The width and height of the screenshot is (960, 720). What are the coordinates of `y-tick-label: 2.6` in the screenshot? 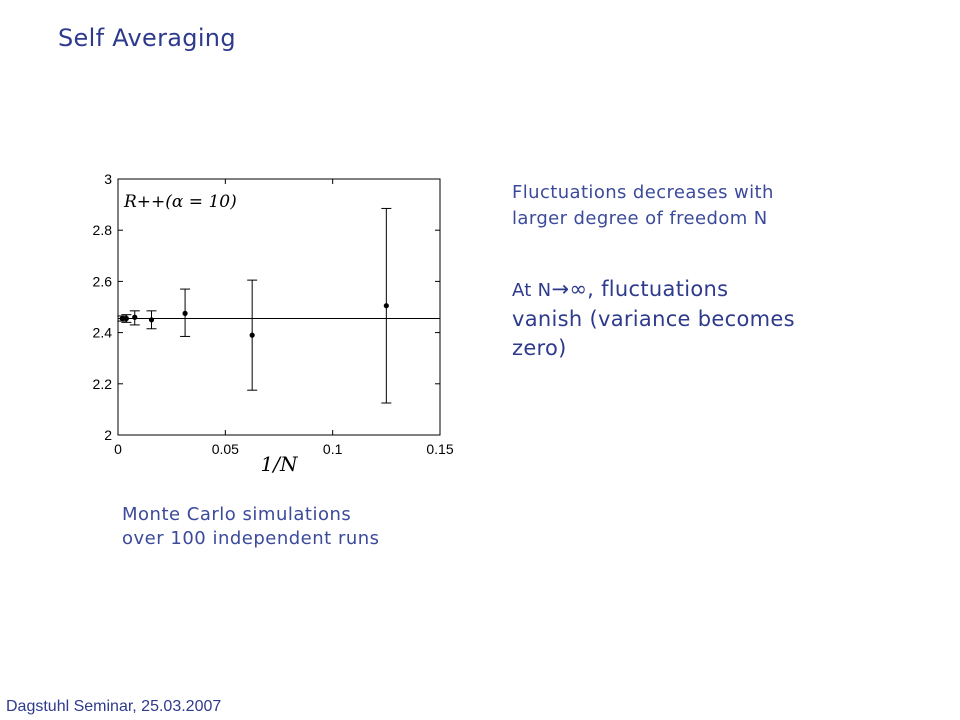 It's located at (103, 281).